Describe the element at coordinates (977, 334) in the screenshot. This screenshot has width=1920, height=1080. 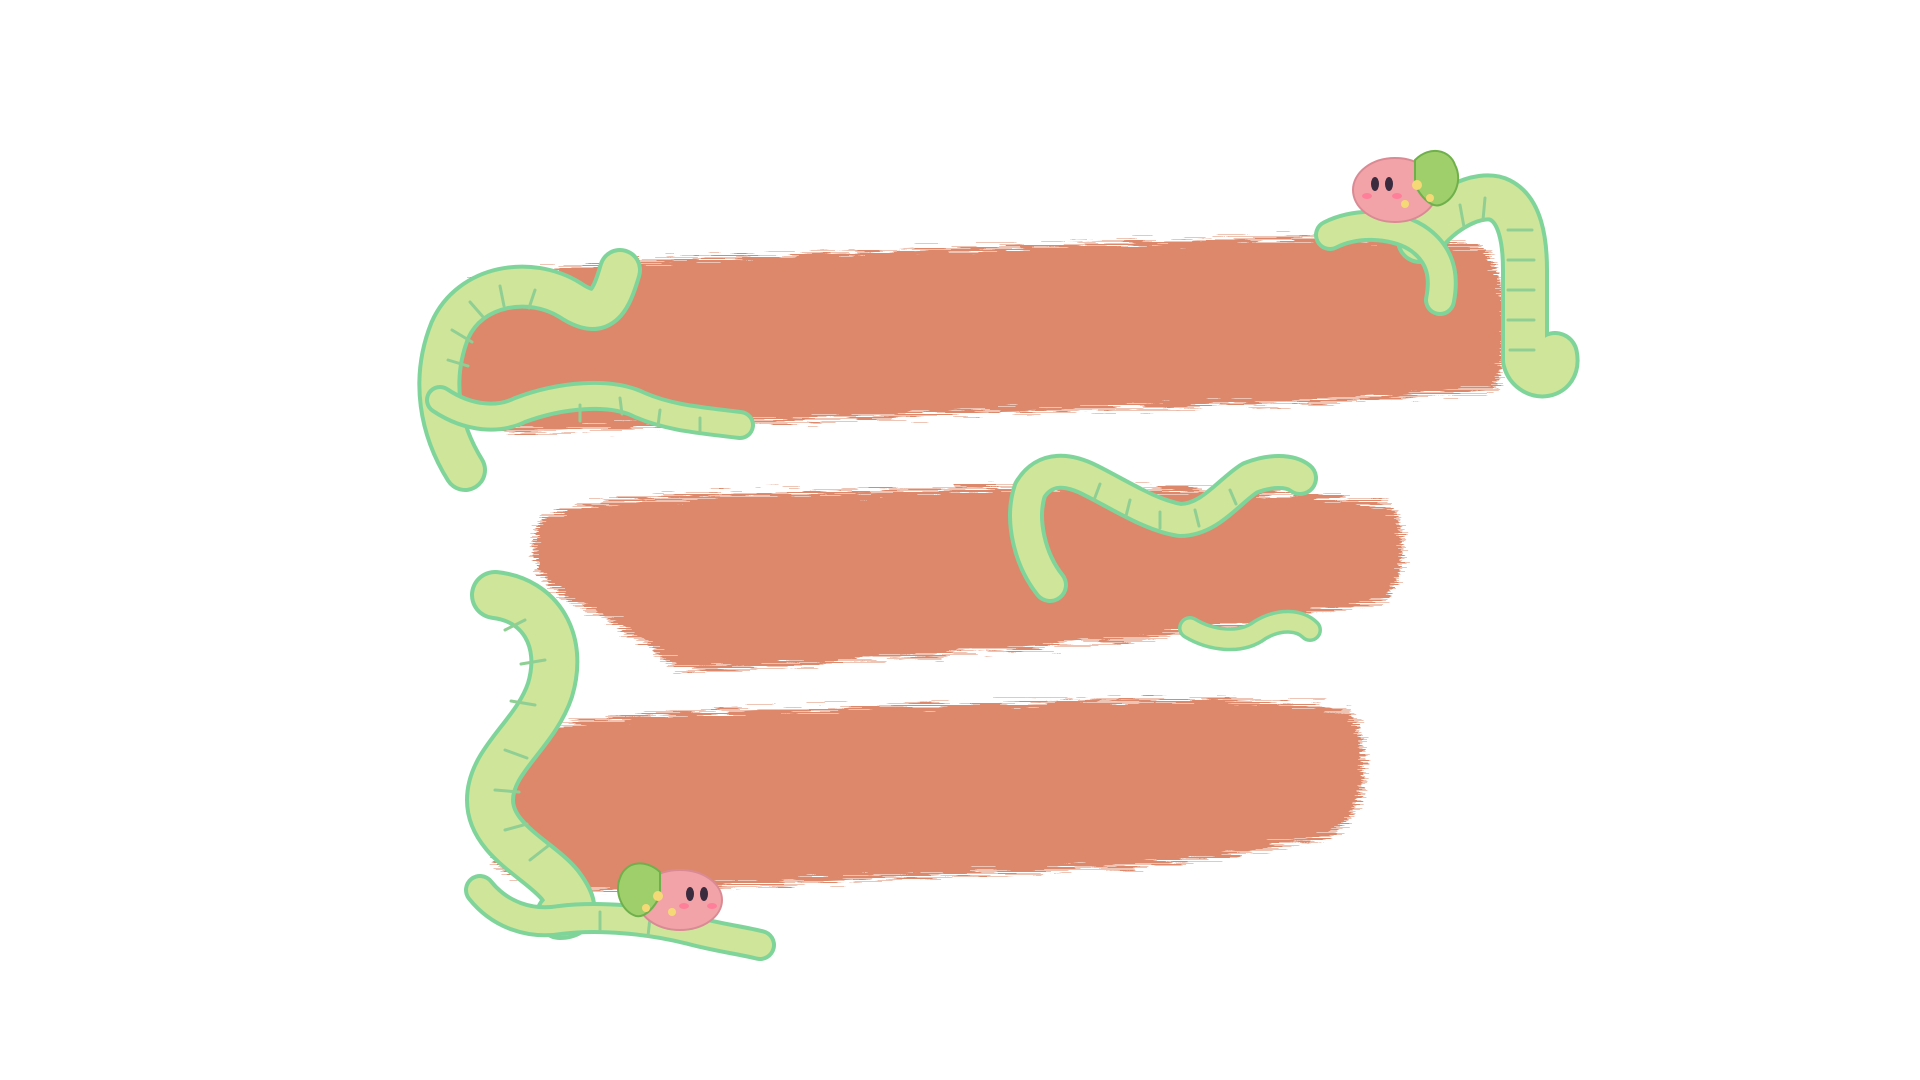
I see `top-band` at that location.